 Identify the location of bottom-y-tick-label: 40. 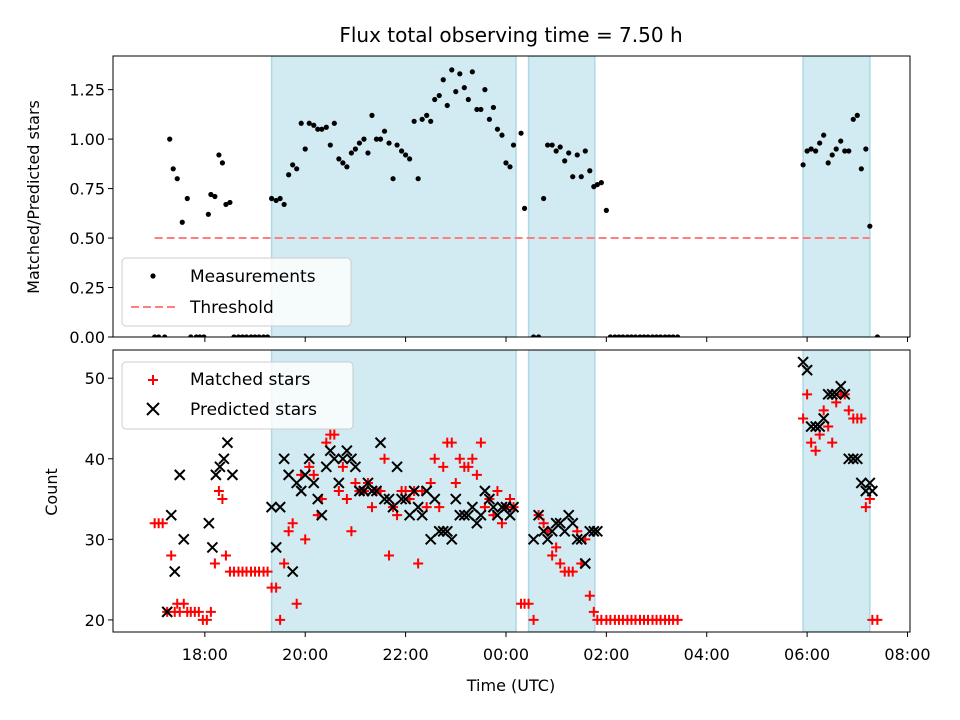
(95, 459).